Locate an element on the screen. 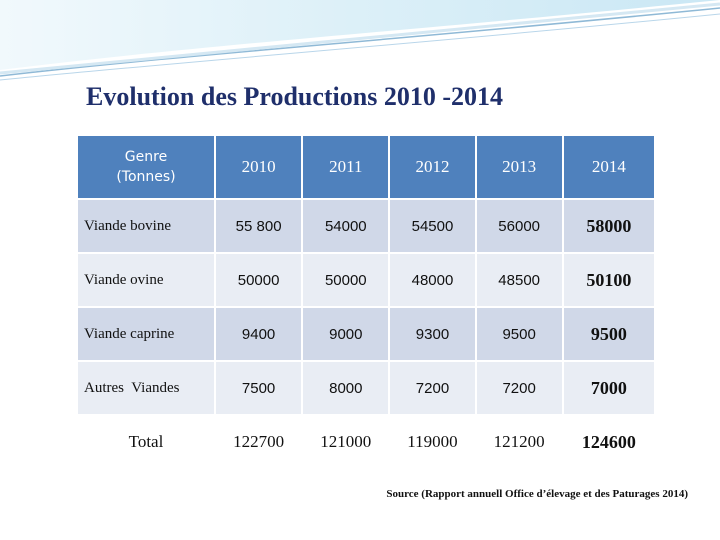  table-total-row: Total 122700 121000 119000 121200 124600 is located at coordinates (366, 442).